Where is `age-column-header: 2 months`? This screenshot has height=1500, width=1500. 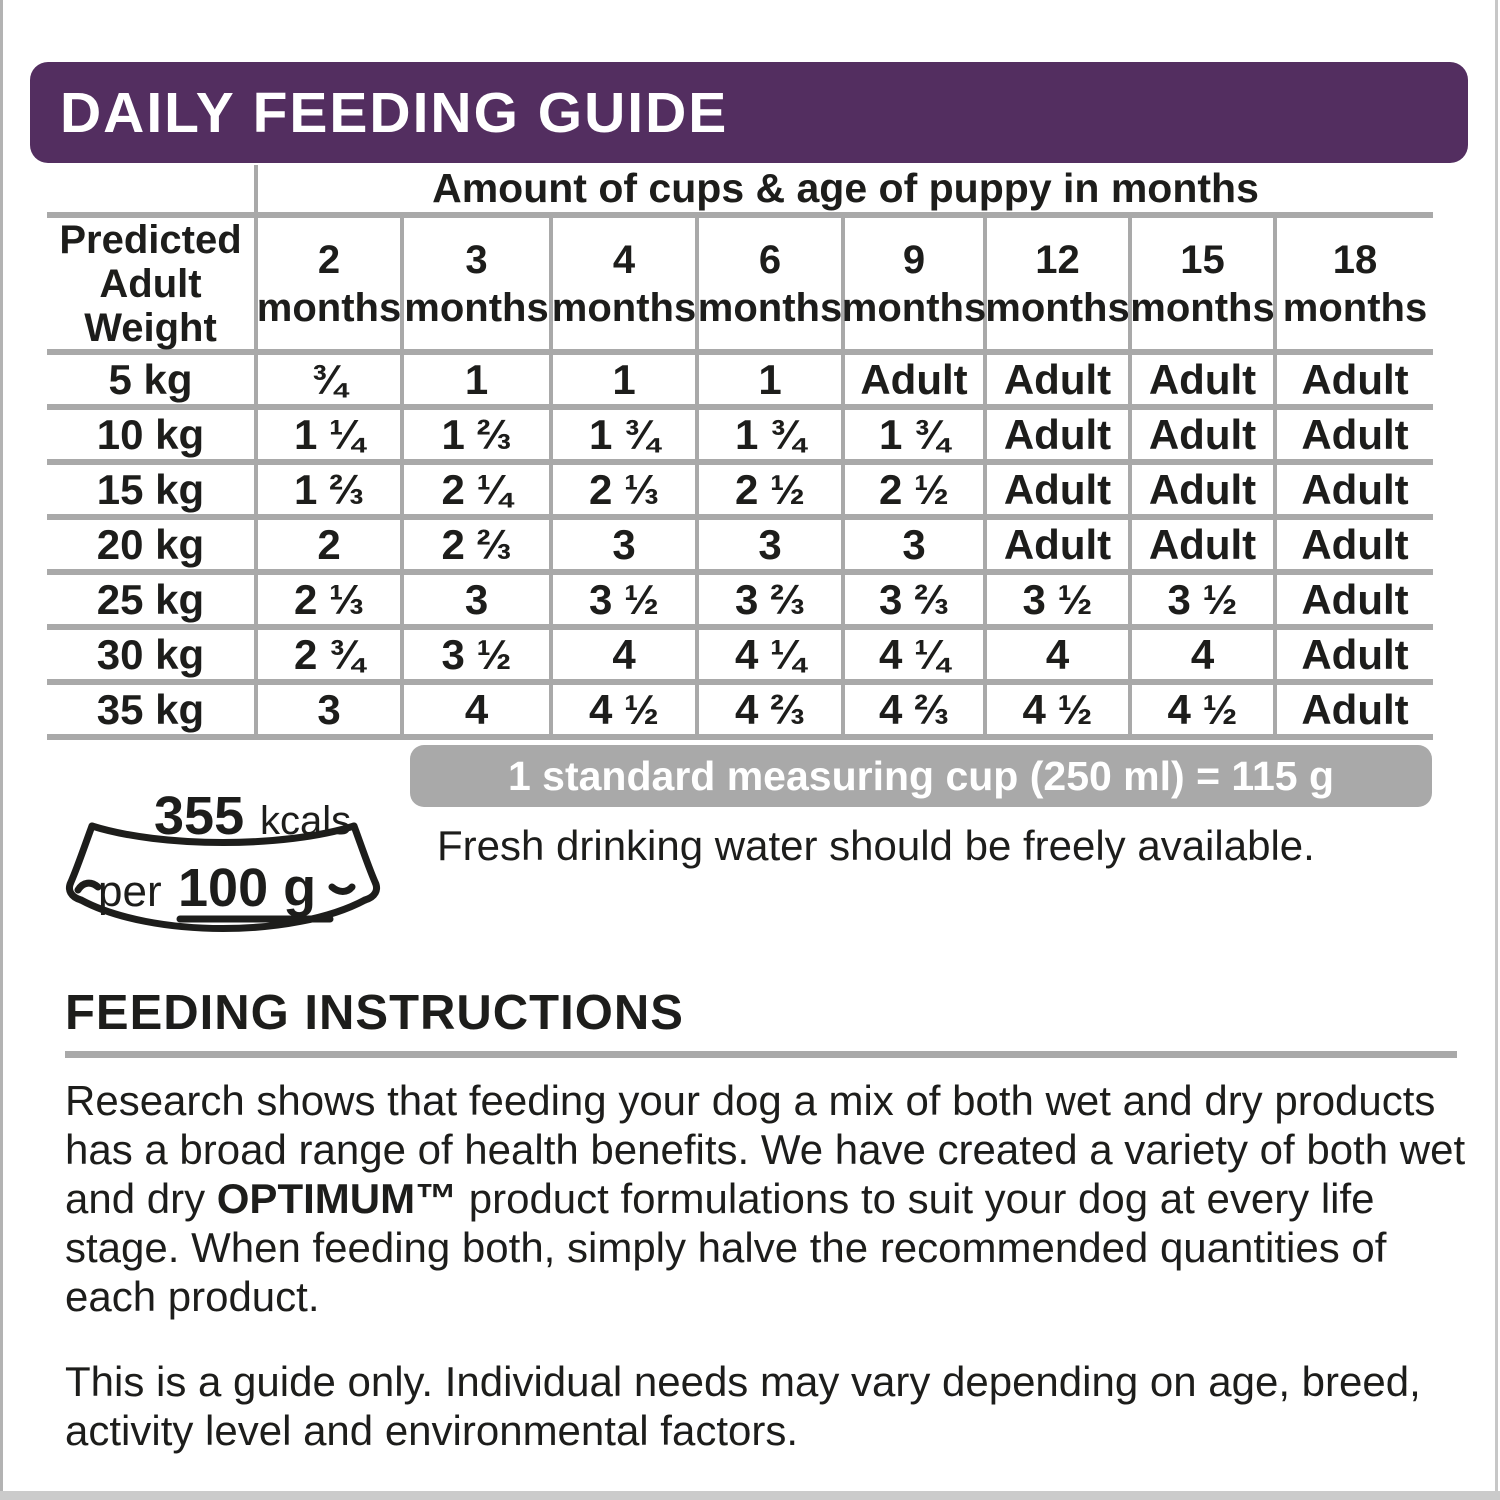 age-column-header: 2 months is located at coordinates (329, 283).